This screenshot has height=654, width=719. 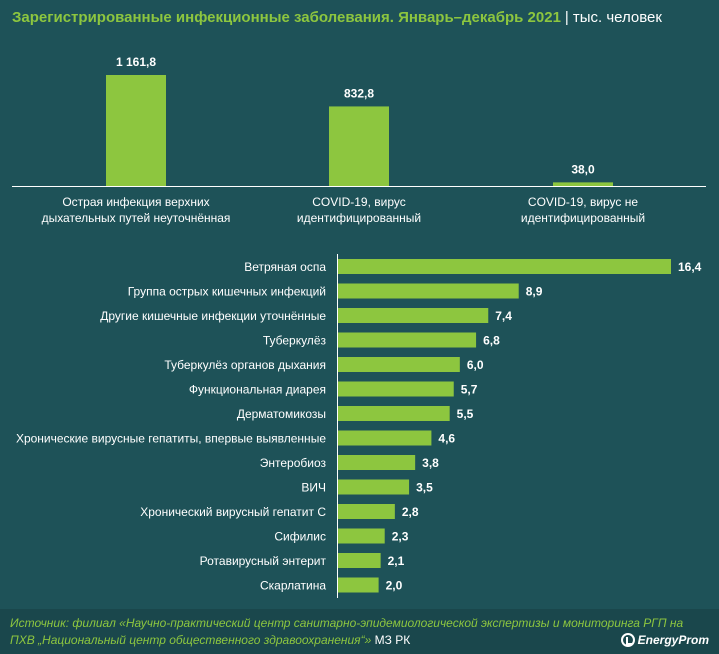 What do you see at coordinates (281, 414) in the screenshot?
I see `bottom-category-label: Дерматомикозы` at bounding box center [281, 414].